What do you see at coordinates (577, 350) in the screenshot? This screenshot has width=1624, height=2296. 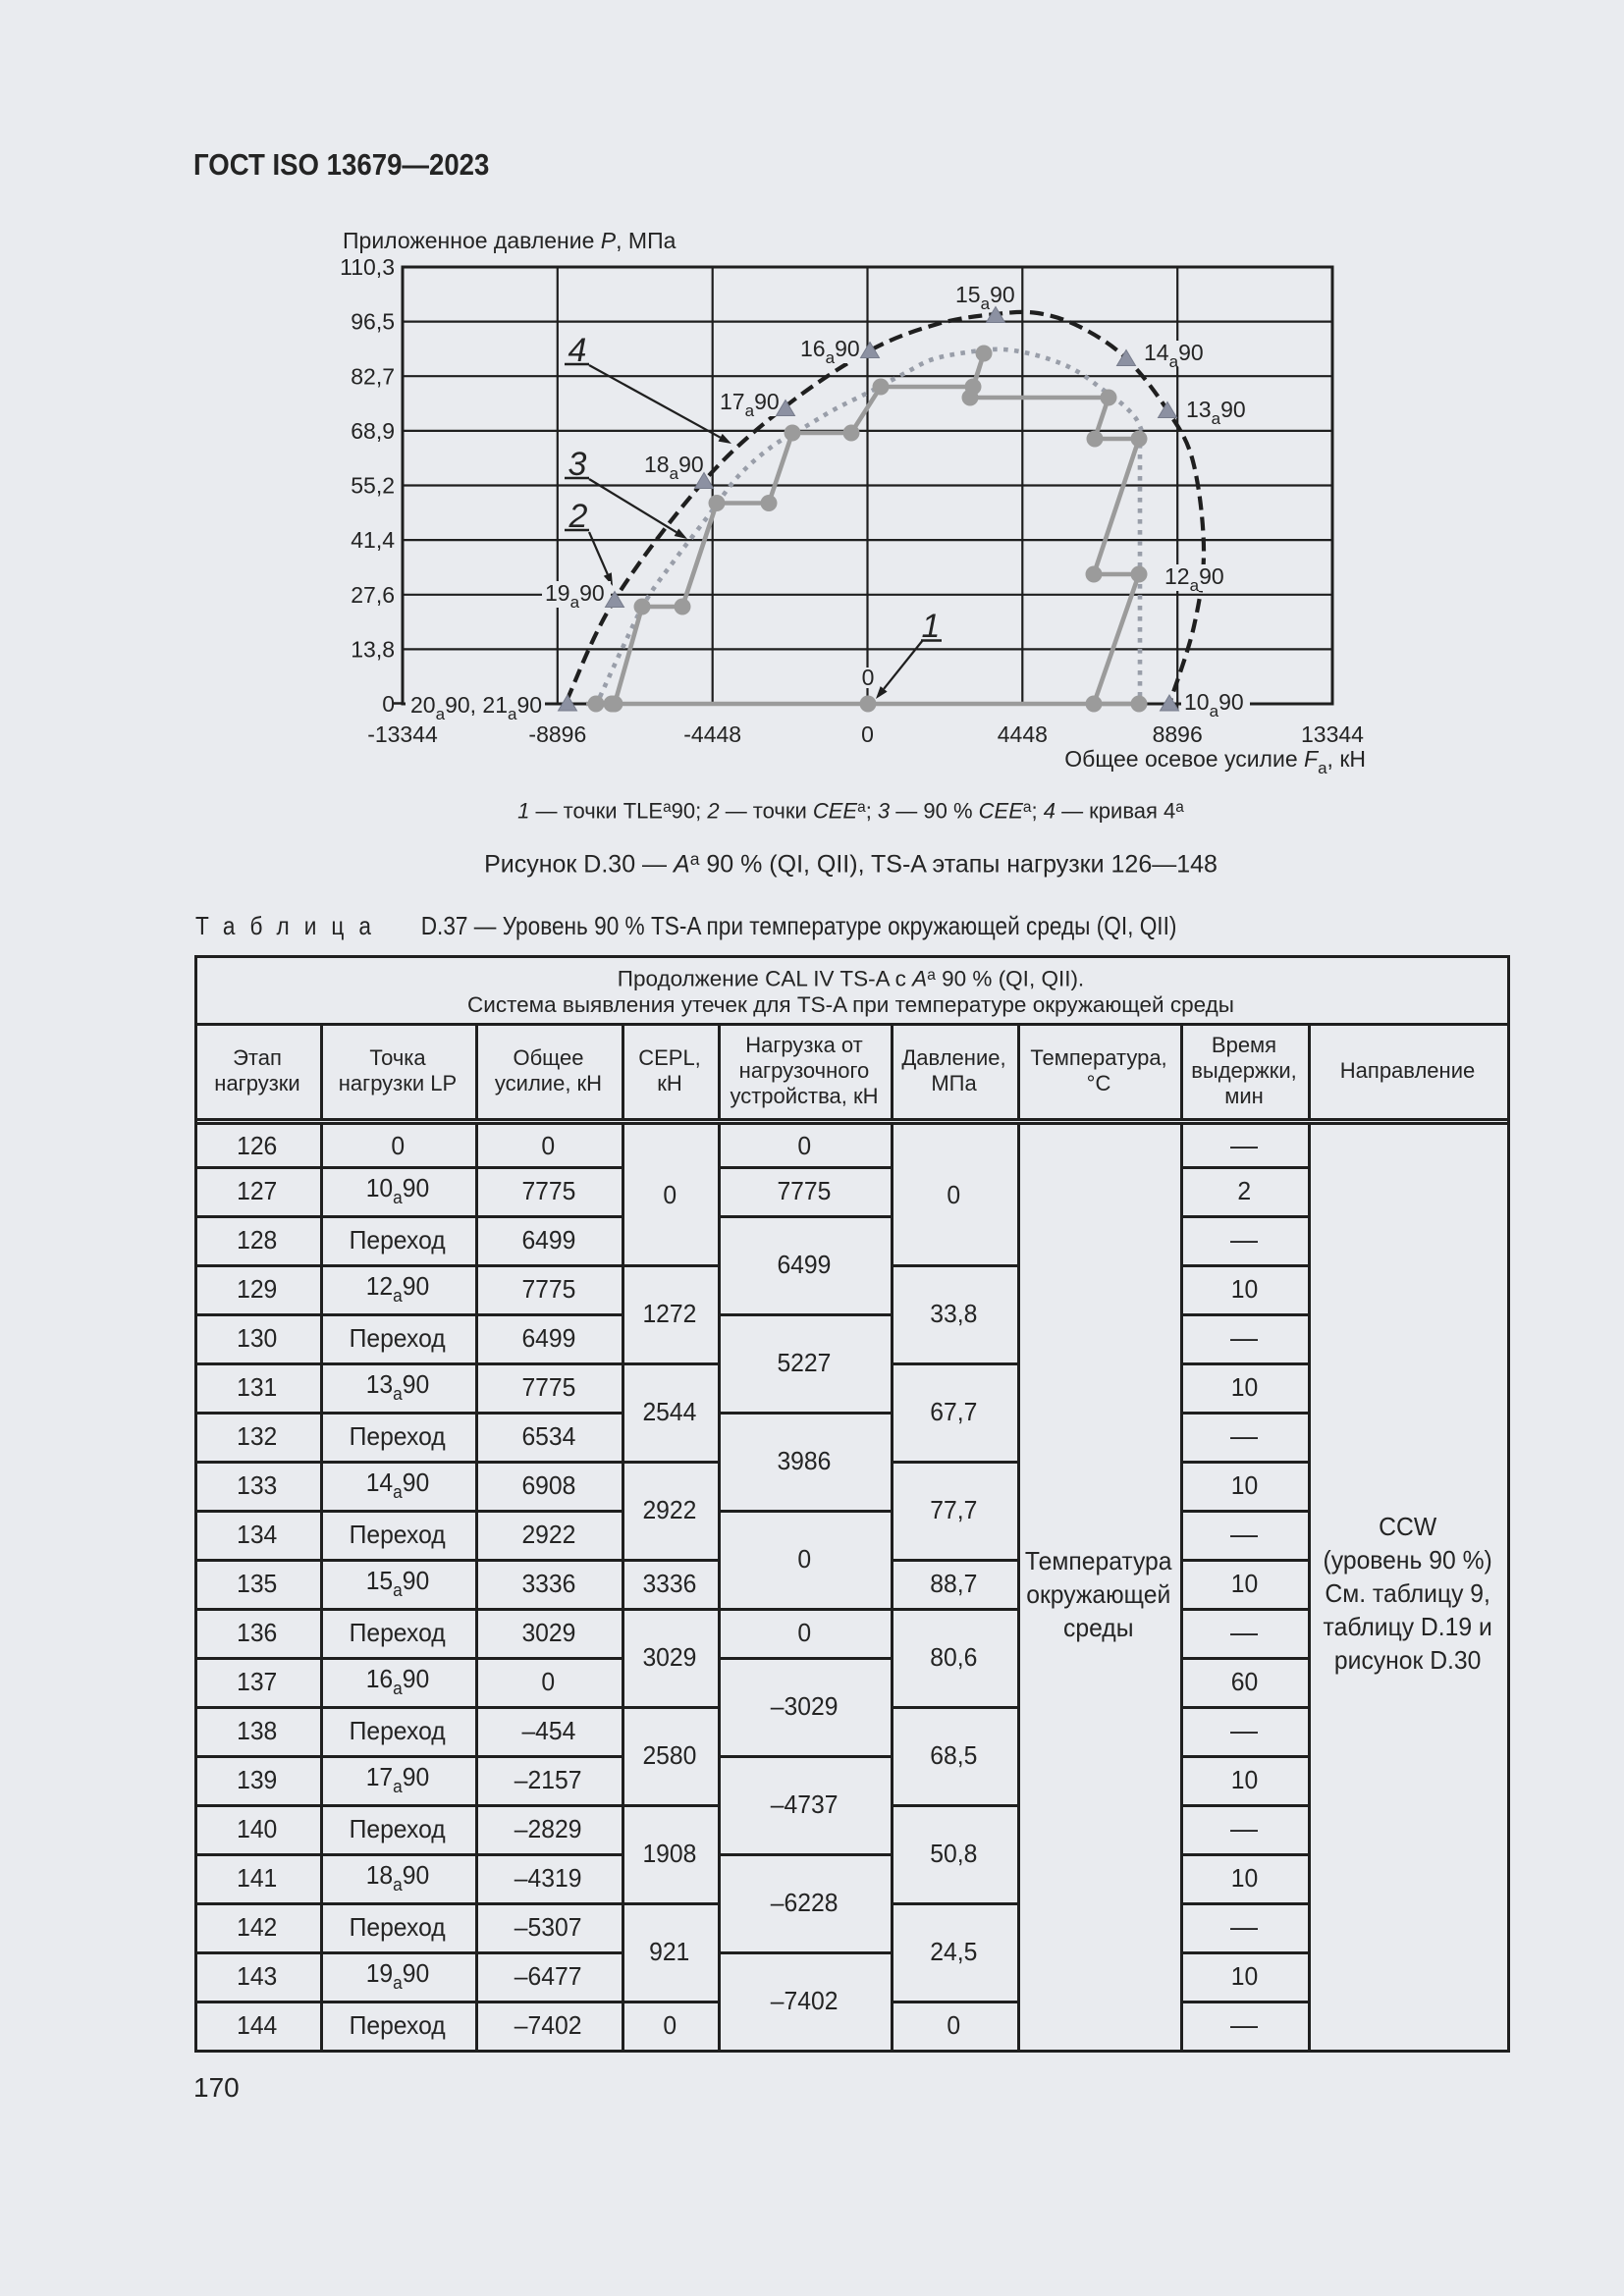 I see `svg-text: 4` at bounding box center [577, 350].